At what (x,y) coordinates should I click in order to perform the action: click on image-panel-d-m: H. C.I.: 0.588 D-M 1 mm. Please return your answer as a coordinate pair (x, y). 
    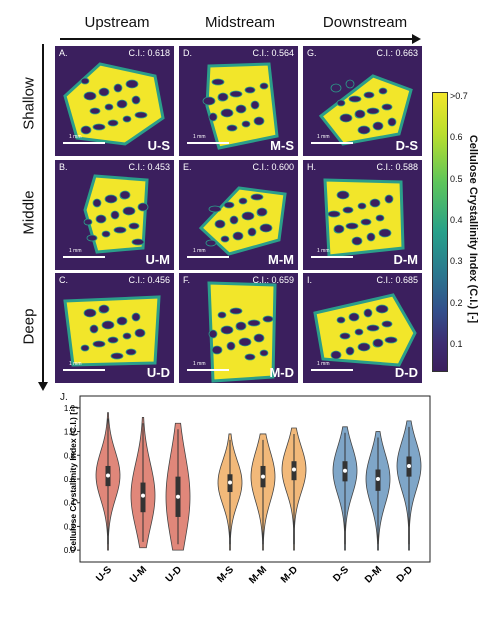
    Looking at the image, I should click on (362, 215).